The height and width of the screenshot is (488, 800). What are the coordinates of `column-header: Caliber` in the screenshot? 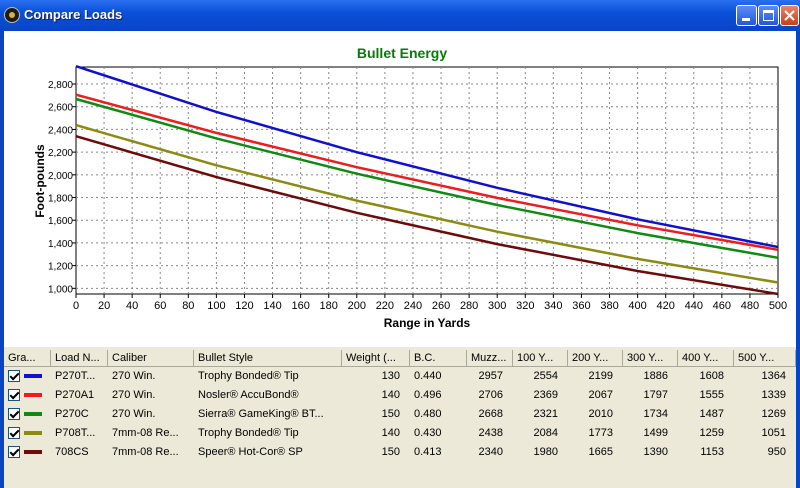 It's located at (151, 358).